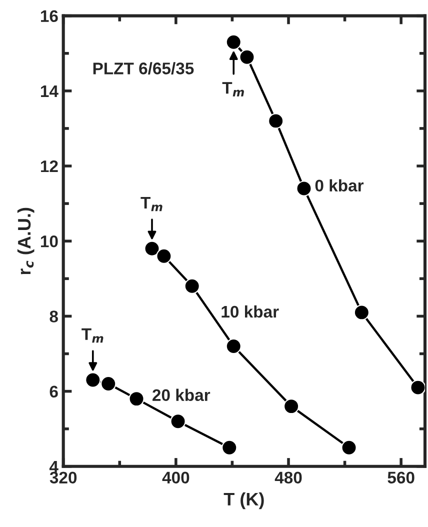  Describe the element at coordinates (49, 166) in the screenshot. I see `y-tick-label: 12` at that location.